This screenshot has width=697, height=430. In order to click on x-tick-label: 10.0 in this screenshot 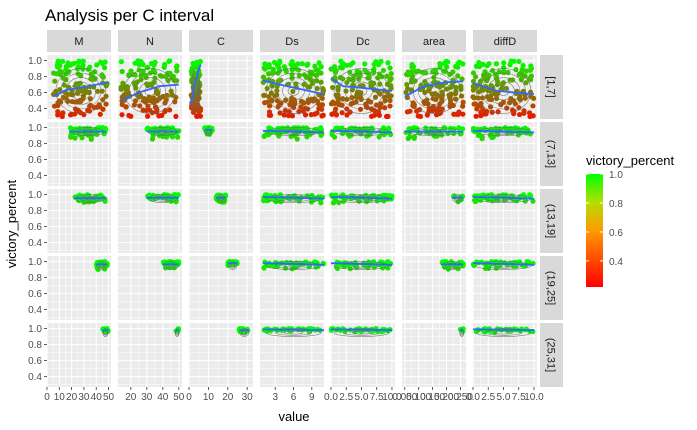, I will do `click(534, 397)`.